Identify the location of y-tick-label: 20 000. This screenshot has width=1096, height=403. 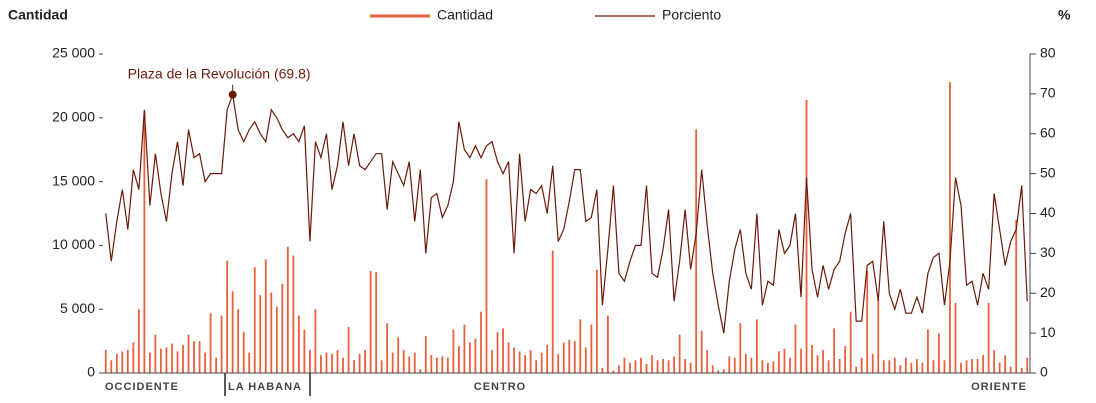
(73, 117).